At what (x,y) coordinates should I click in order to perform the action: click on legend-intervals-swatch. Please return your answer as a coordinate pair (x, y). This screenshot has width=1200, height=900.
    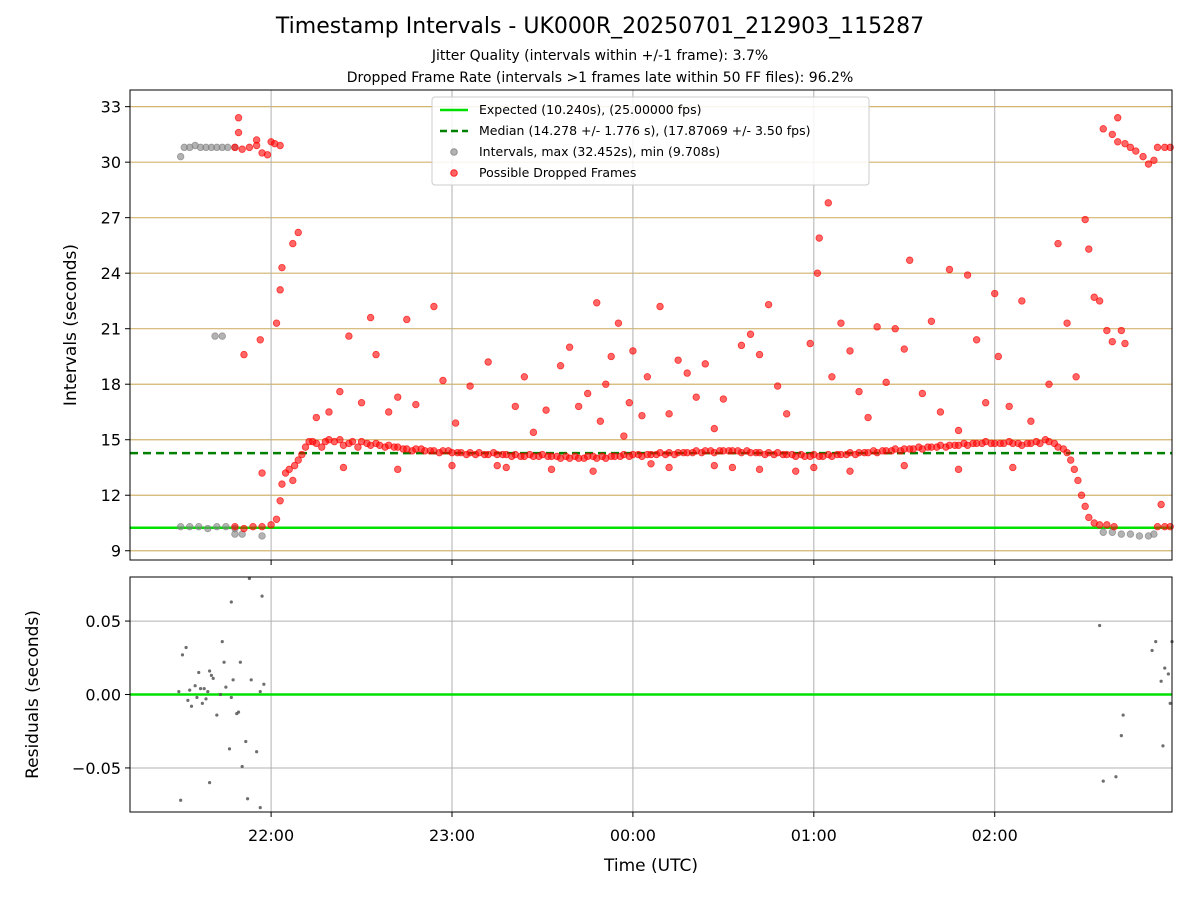
    Looking at the image, I should click on (454, 152).